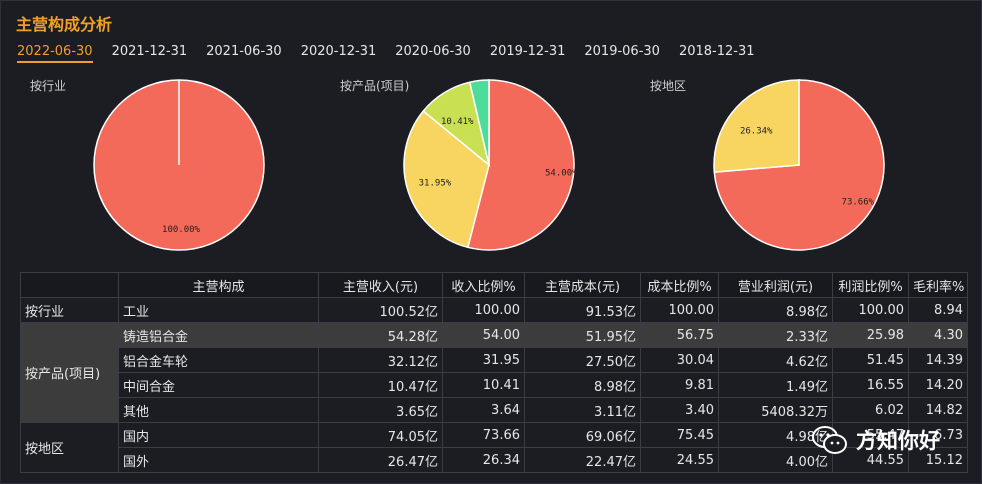  Describe the element at coordinates (338, 51) in the screenshot. I see `tab-2020-12-31: 2020-12-31` at that location.